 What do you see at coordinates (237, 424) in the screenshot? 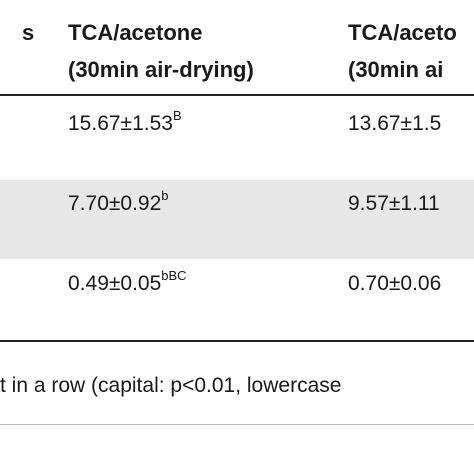
I see `footnote-rule` at bounding box center [237, 424].